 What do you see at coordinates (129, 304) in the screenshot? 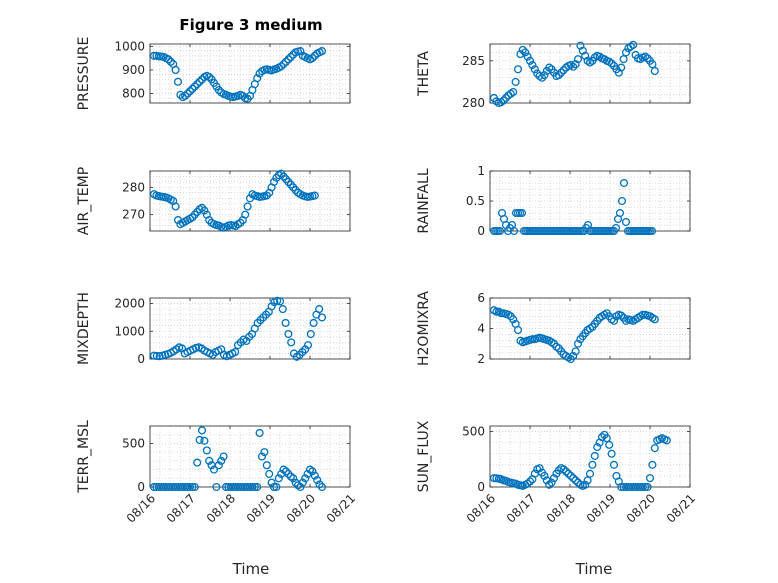
I see `y-tick-label: 2000` at bounding box center [129, 304].